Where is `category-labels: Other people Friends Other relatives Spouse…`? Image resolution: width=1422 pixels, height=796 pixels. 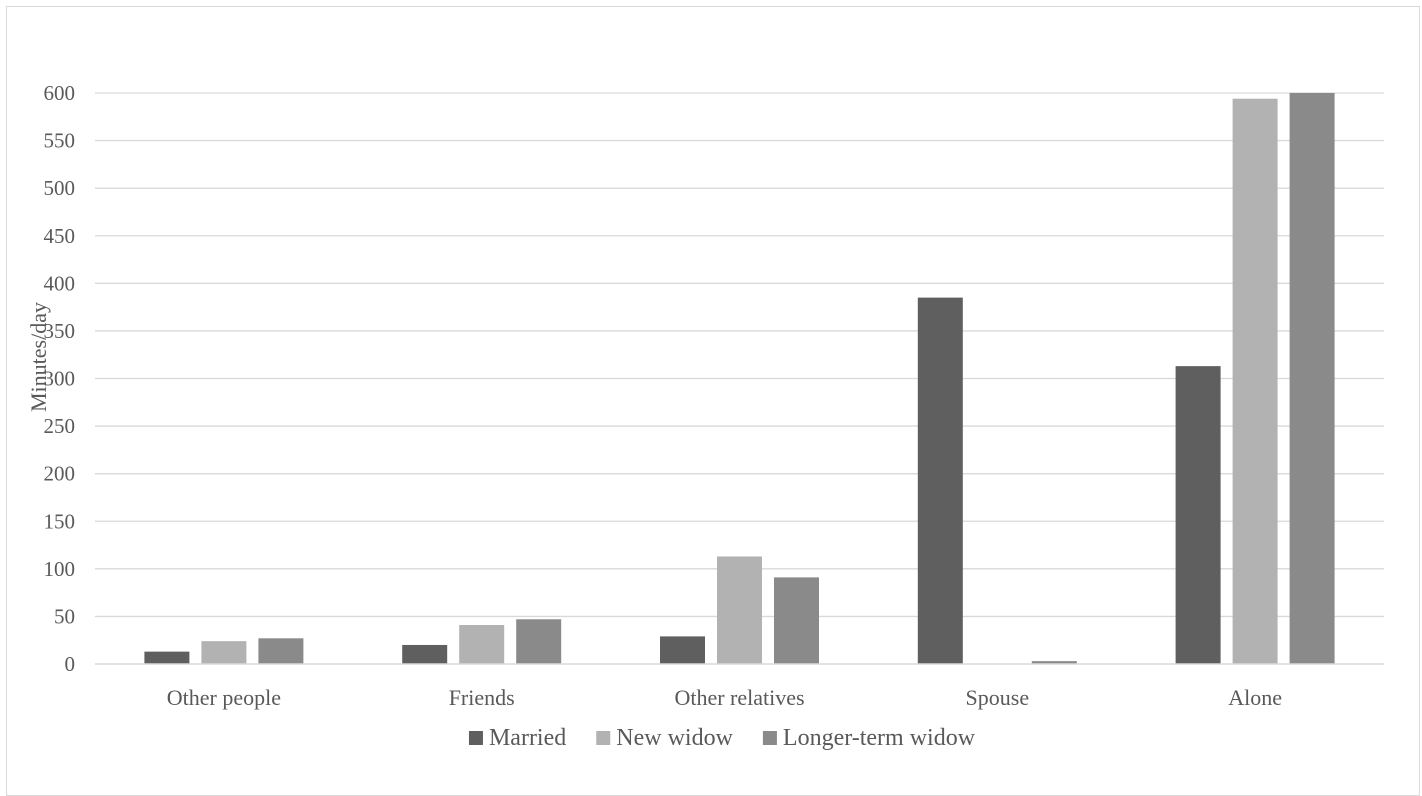
category-labels: Other people Friends Other relatives Spouse… is located at coordinates (724, 697).